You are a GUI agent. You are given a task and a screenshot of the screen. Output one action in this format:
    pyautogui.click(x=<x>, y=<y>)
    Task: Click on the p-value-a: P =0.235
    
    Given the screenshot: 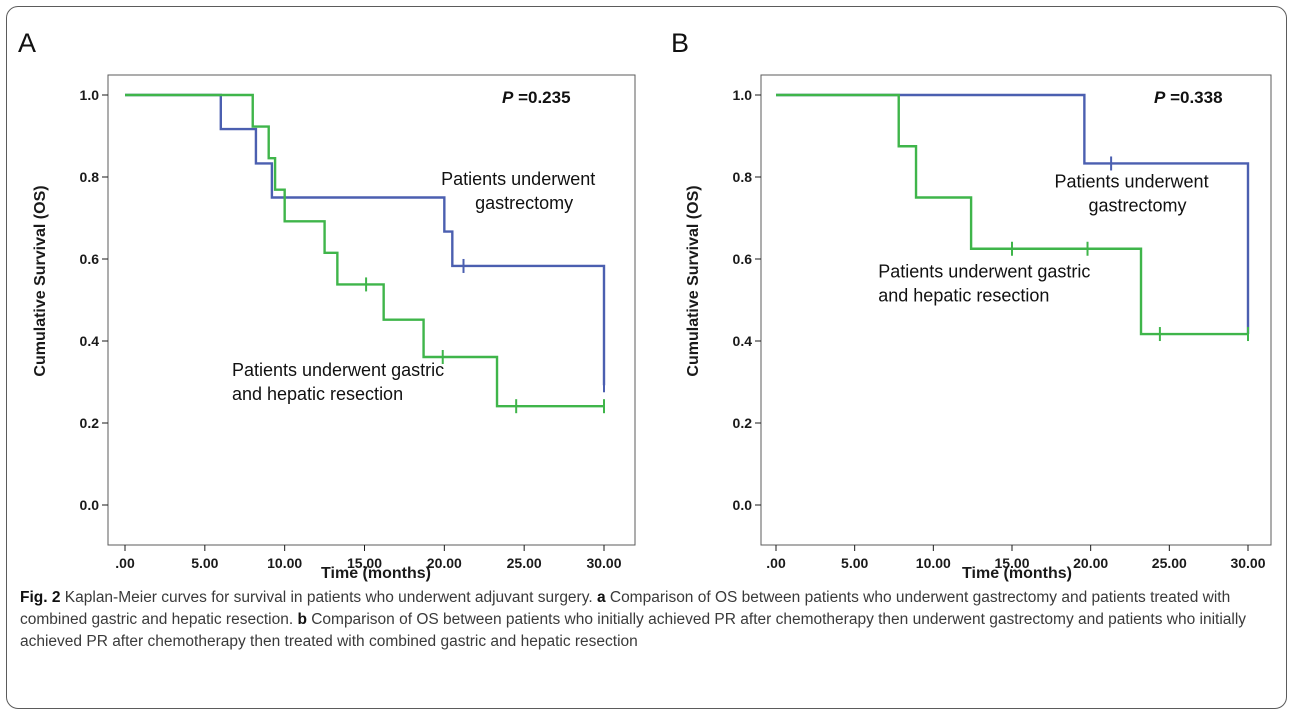 What is the action you would take?
    pyautogui.click(x=536, y=97)
    